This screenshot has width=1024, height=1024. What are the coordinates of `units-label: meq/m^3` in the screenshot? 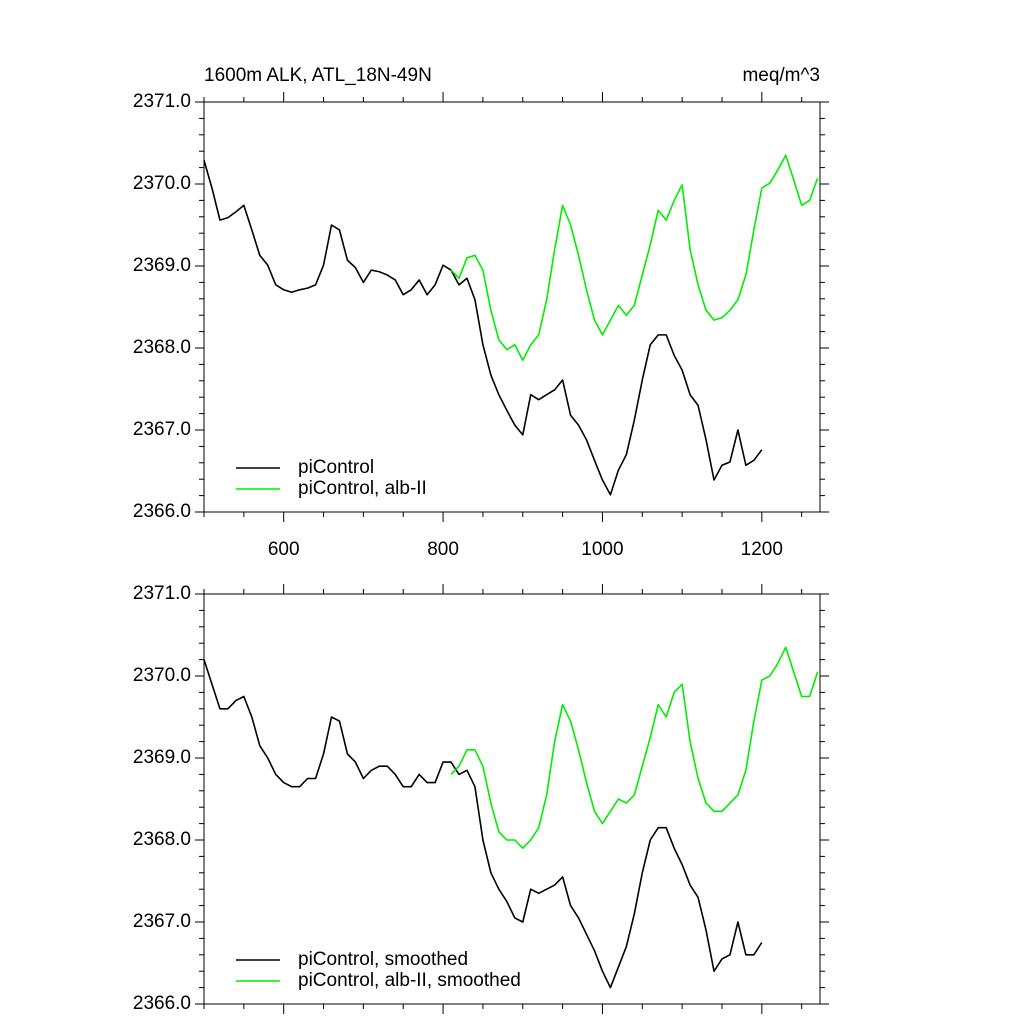 It's located at (781, 75).